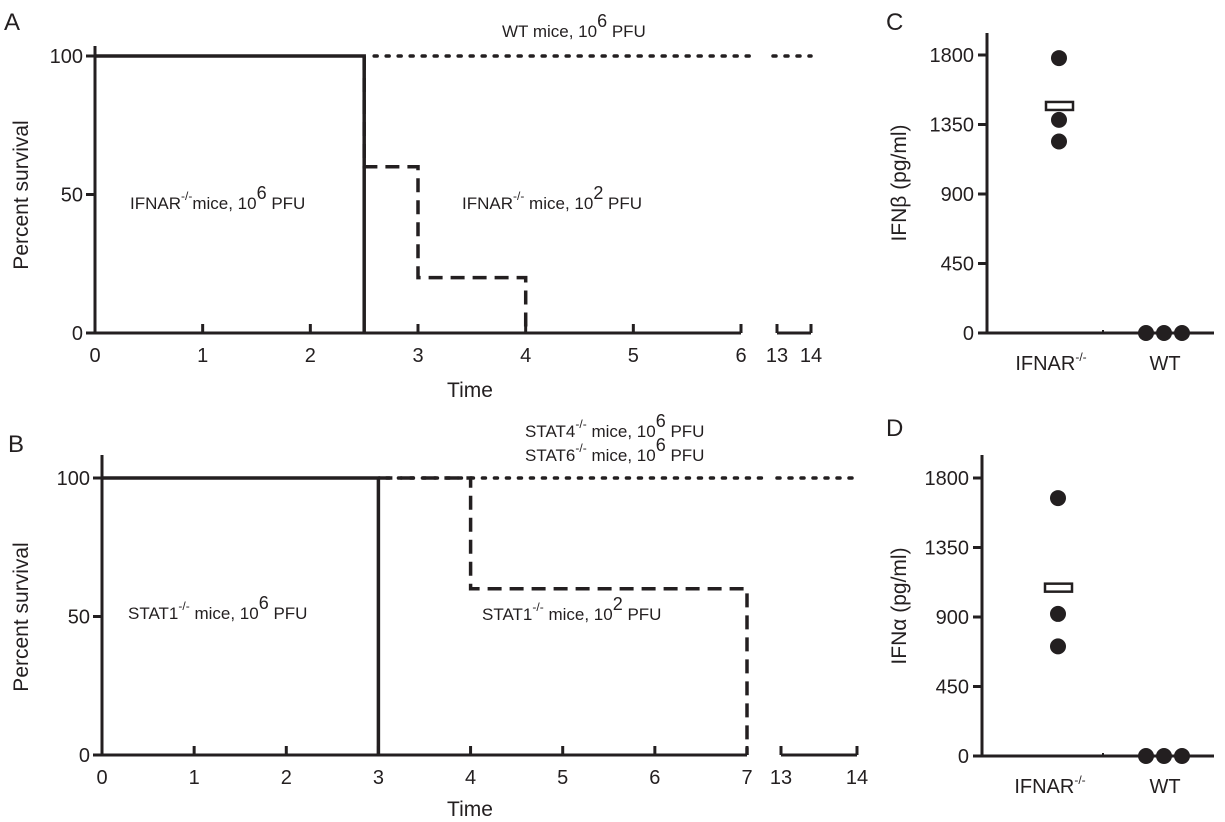 The width and height of the screenshot is (1225, 822). I want to click on y-axis-title: IFNα (pg/ml), so click(899, 605).